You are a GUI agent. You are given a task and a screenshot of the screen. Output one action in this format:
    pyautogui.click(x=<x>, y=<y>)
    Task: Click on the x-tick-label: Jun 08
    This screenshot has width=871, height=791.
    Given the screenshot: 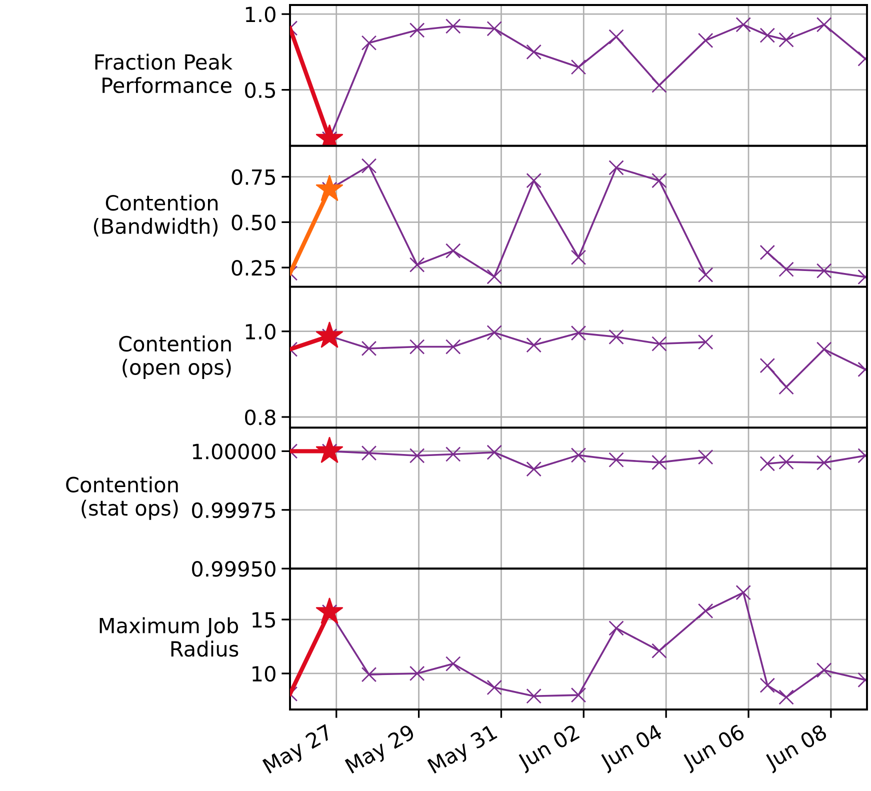 What is the action you would take?
    pyautogui.click(x=796, y=749)
    